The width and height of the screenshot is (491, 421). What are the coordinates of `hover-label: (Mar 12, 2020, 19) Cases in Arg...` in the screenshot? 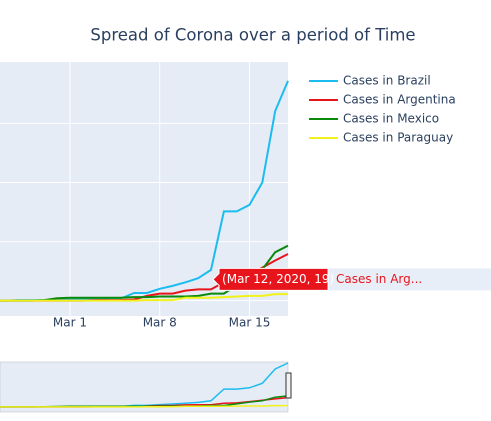 It's located at (351, 279).